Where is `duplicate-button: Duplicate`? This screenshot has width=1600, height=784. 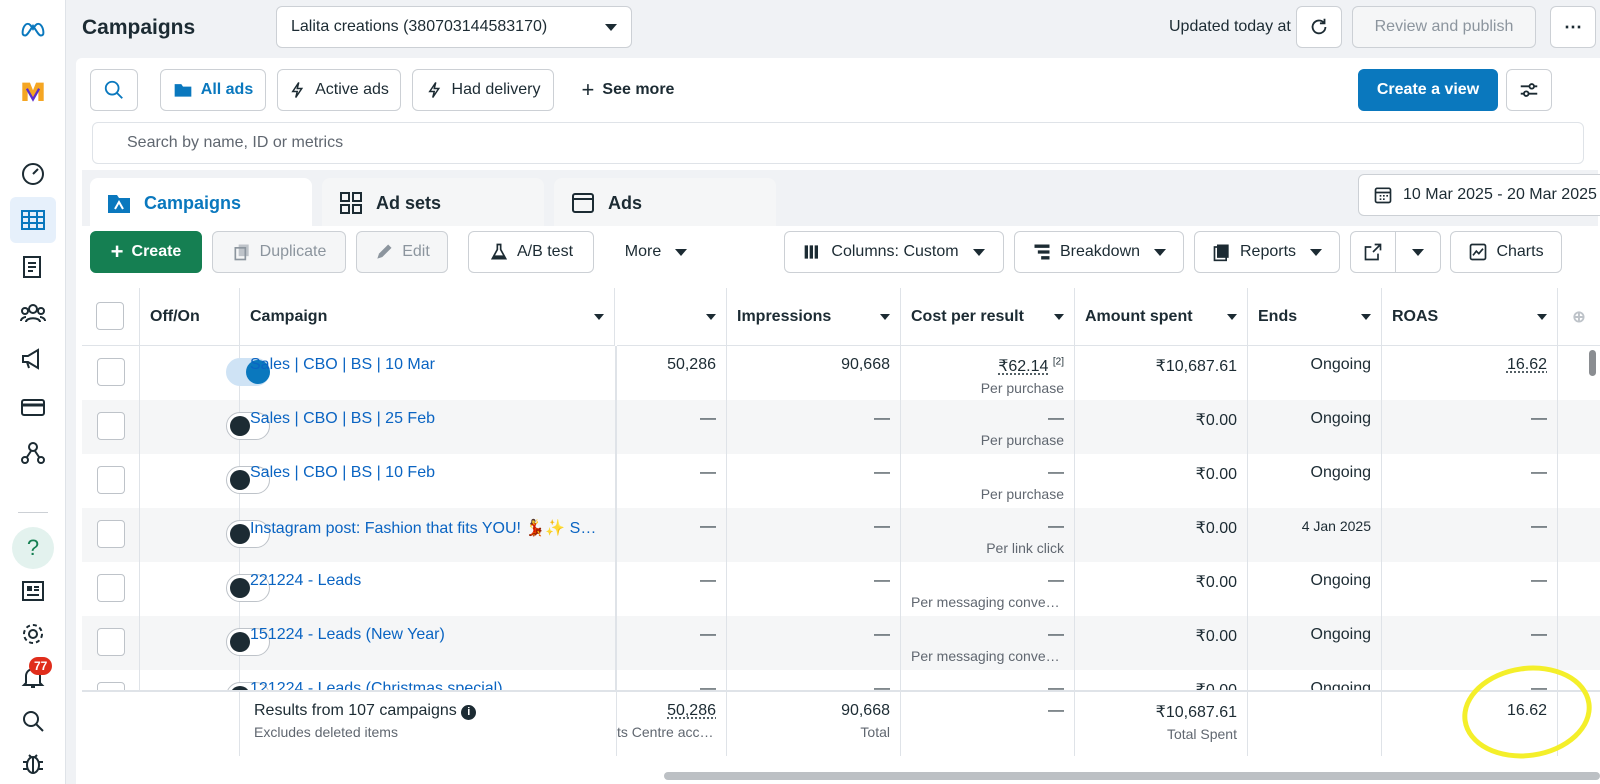 duplicate-button: Duplicate is located at coordinates (279, 252).